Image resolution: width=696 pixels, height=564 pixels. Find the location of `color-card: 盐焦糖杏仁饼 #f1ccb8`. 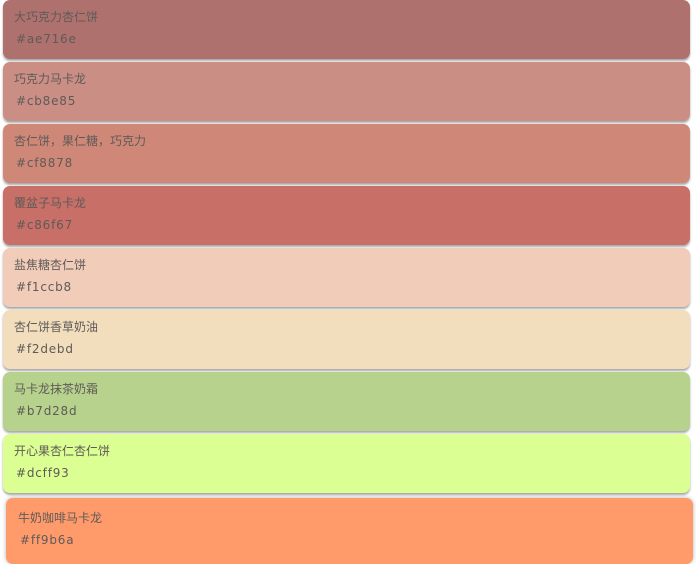

color-card: 盐焦糖杏仁饼 #f1ccb8 is located at coordinates (346, 277).